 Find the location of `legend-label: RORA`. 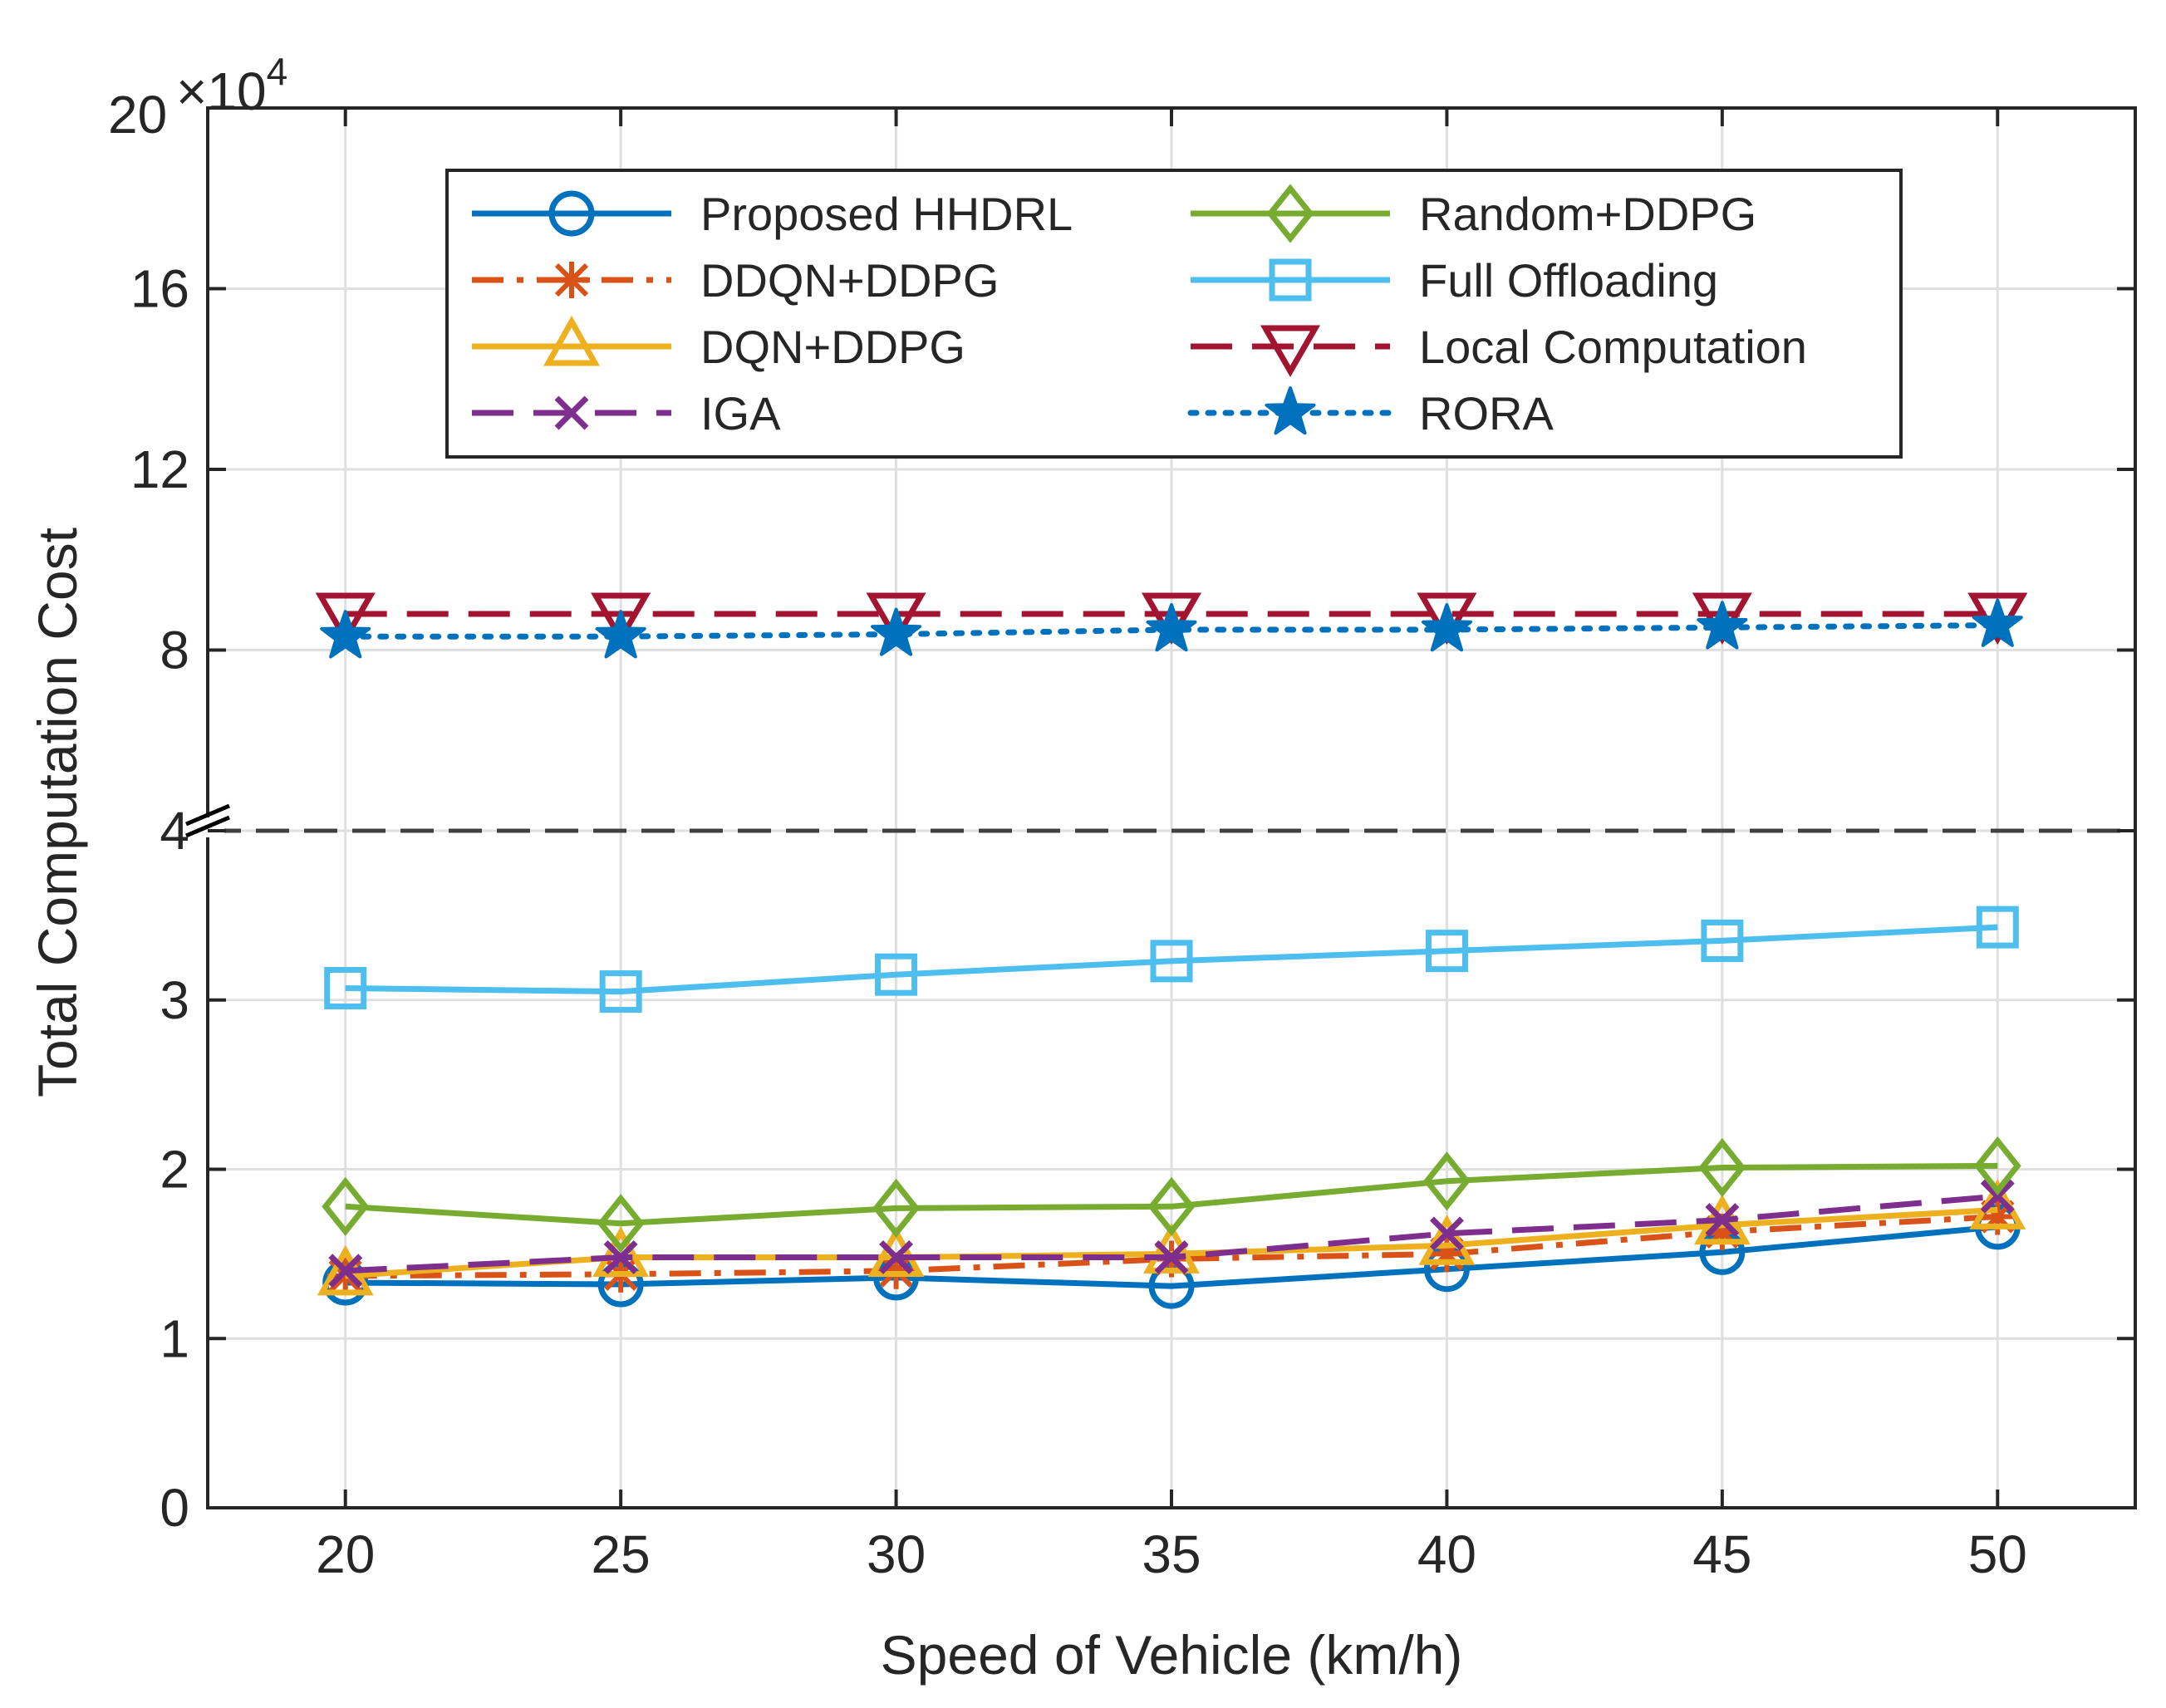

legend-label: RORA is located at coordinates (1486, 413).